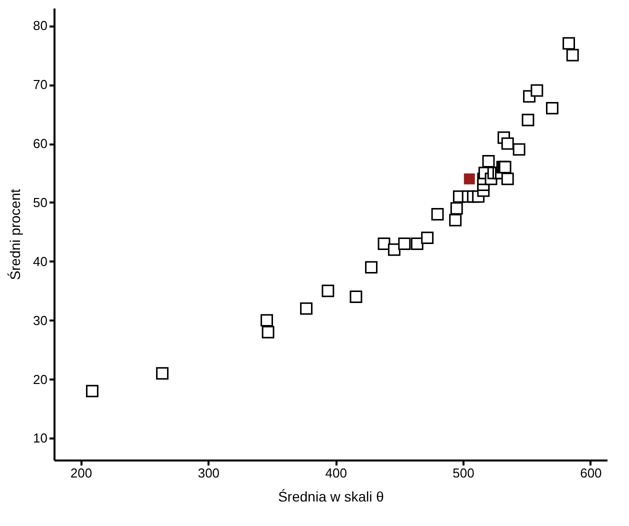 The width and height of the screenshot is (629, 526). Describe the element at coordinates (81, 473) in the screenshot. I see `x-tick-label: 200` at that location.